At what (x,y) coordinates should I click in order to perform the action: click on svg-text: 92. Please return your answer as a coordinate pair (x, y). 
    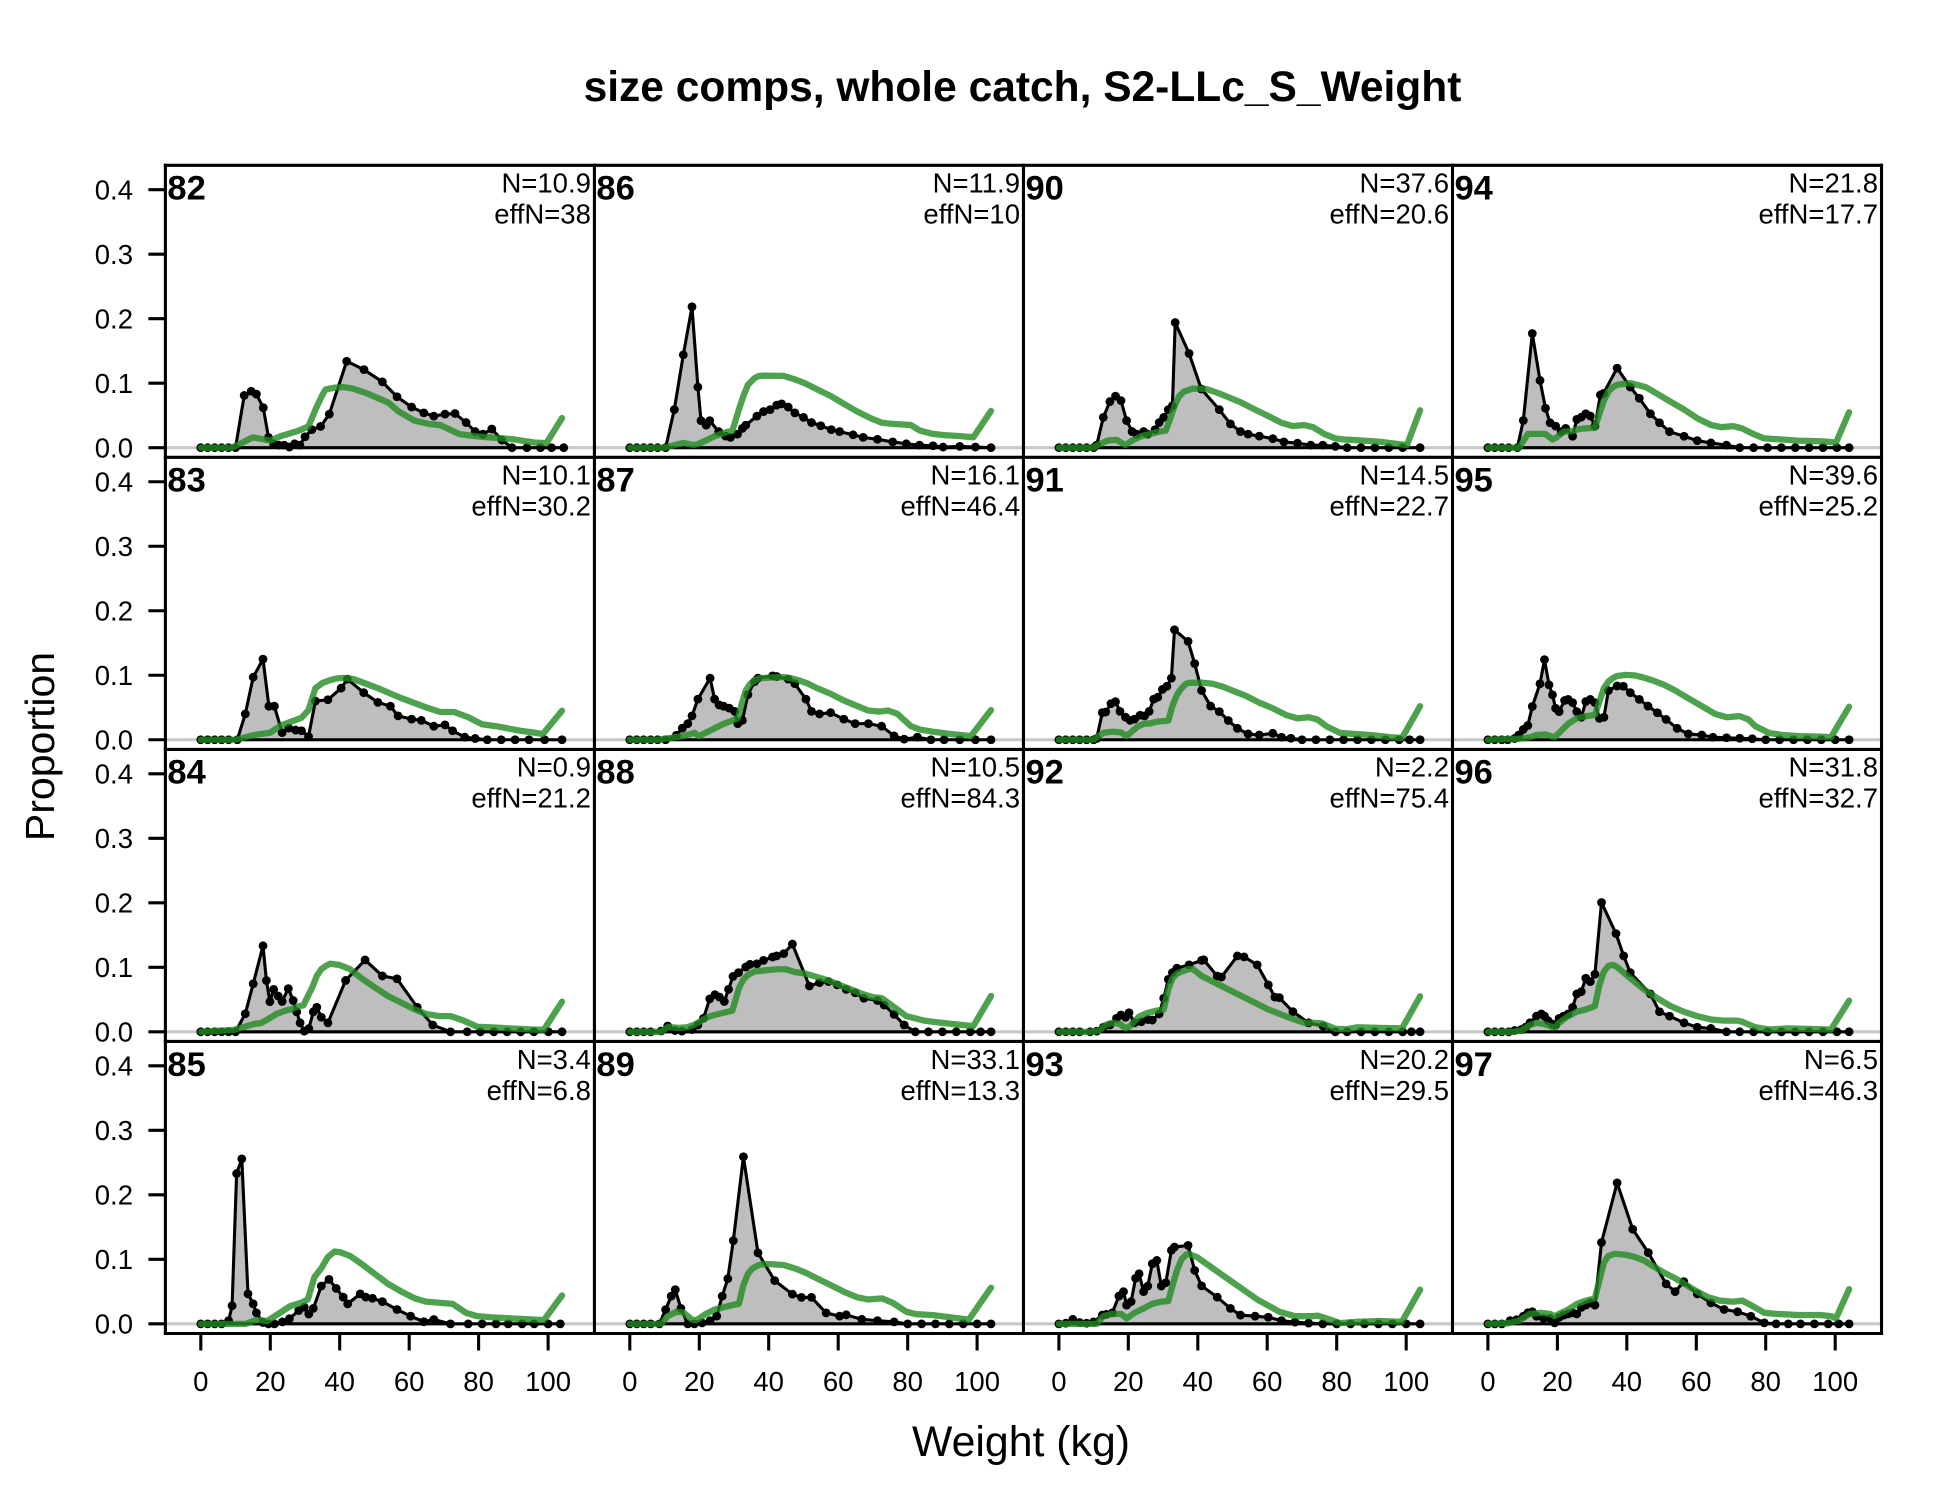
    Looking at the image, I should click on (1045, 773).